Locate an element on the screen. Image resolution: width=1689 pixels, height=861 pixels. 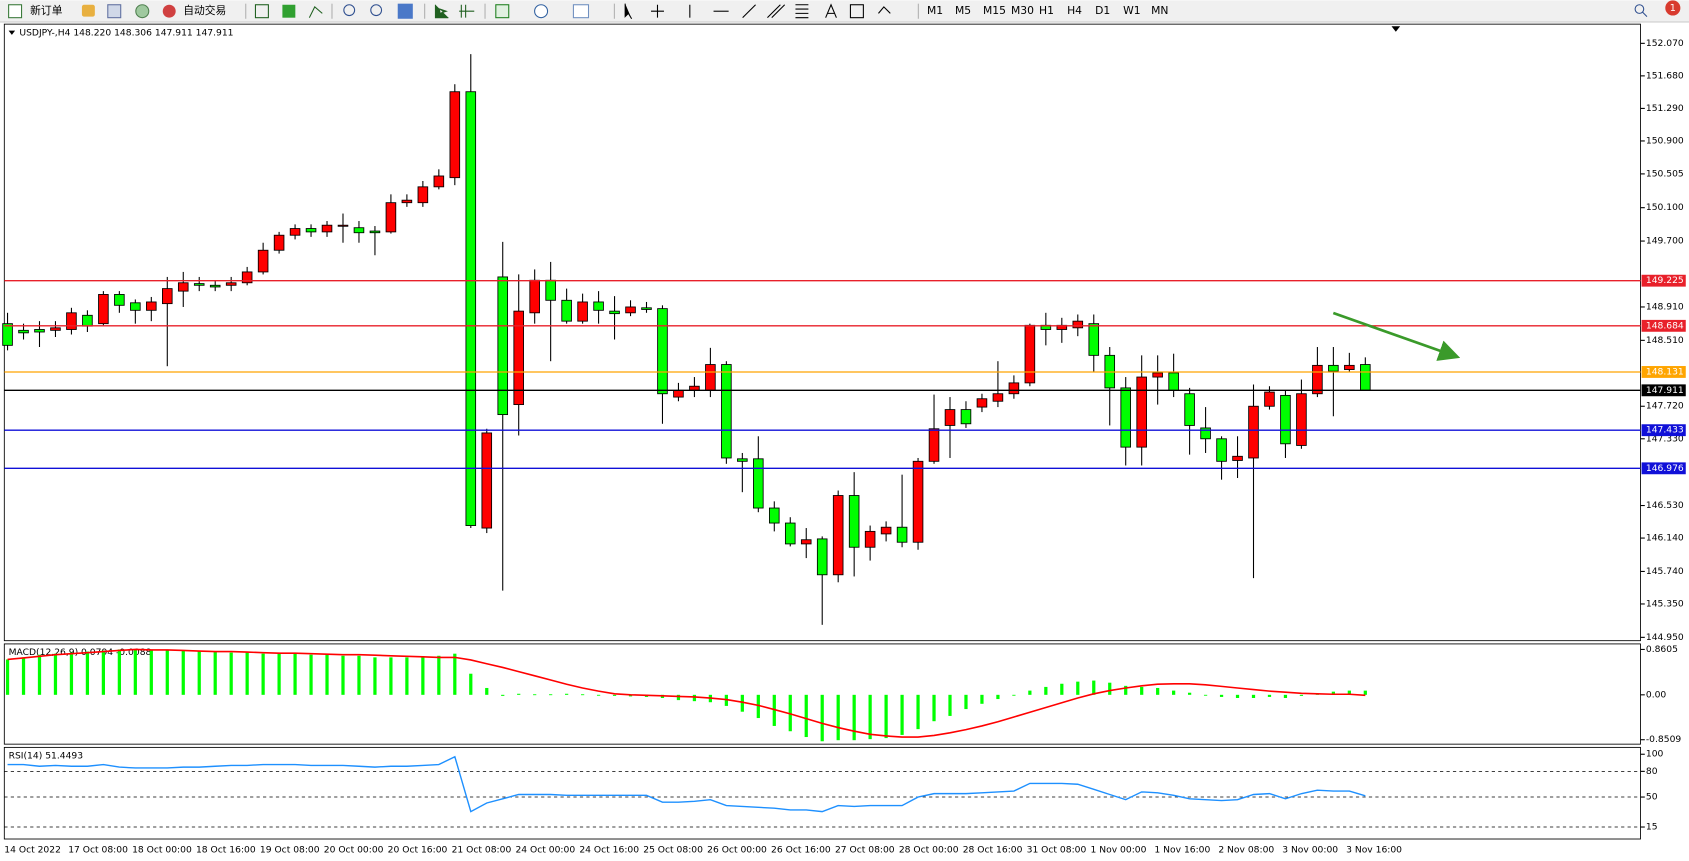
timeframe-button: W1 is located at coordinates (1132, 10).